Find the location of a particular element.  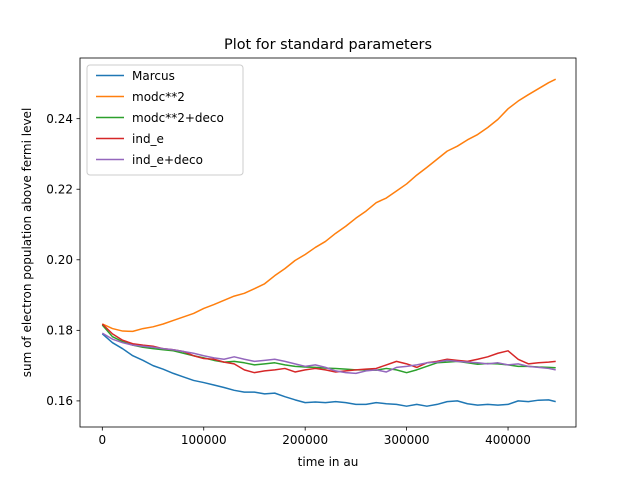

legend-entries: Marcus modc**2 modc**2+deco ind_e ind_e+deco is located at coordinates (160, 118).